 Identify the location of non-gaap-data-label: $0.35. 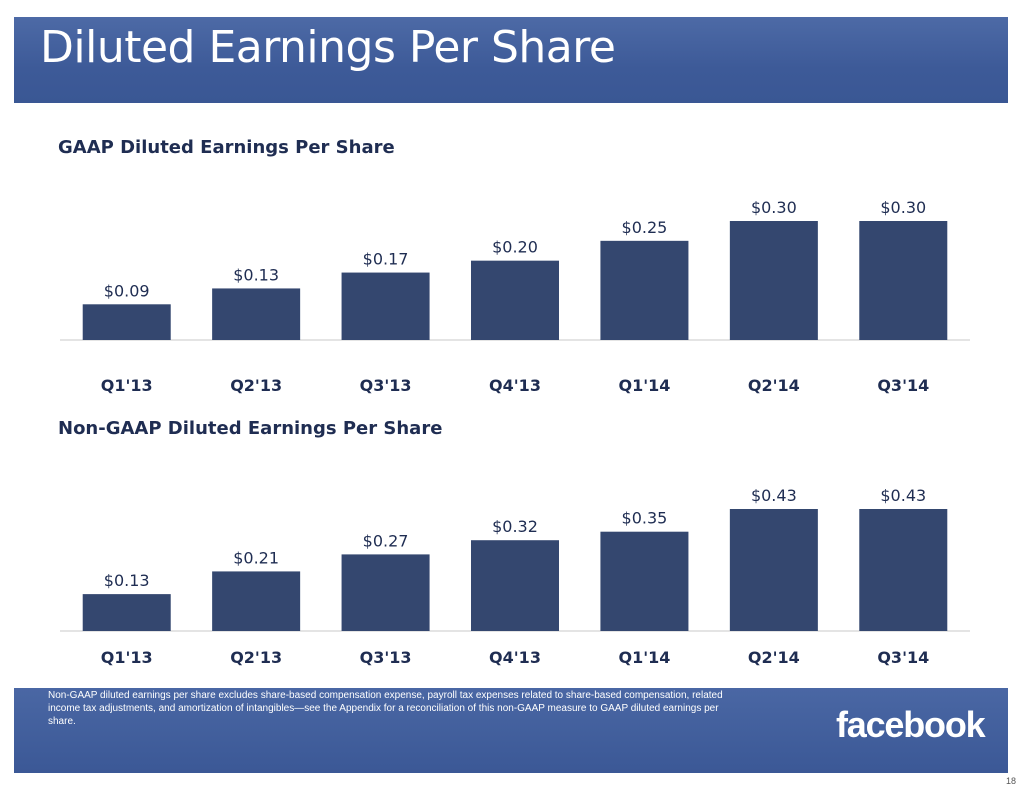
(645, 518).